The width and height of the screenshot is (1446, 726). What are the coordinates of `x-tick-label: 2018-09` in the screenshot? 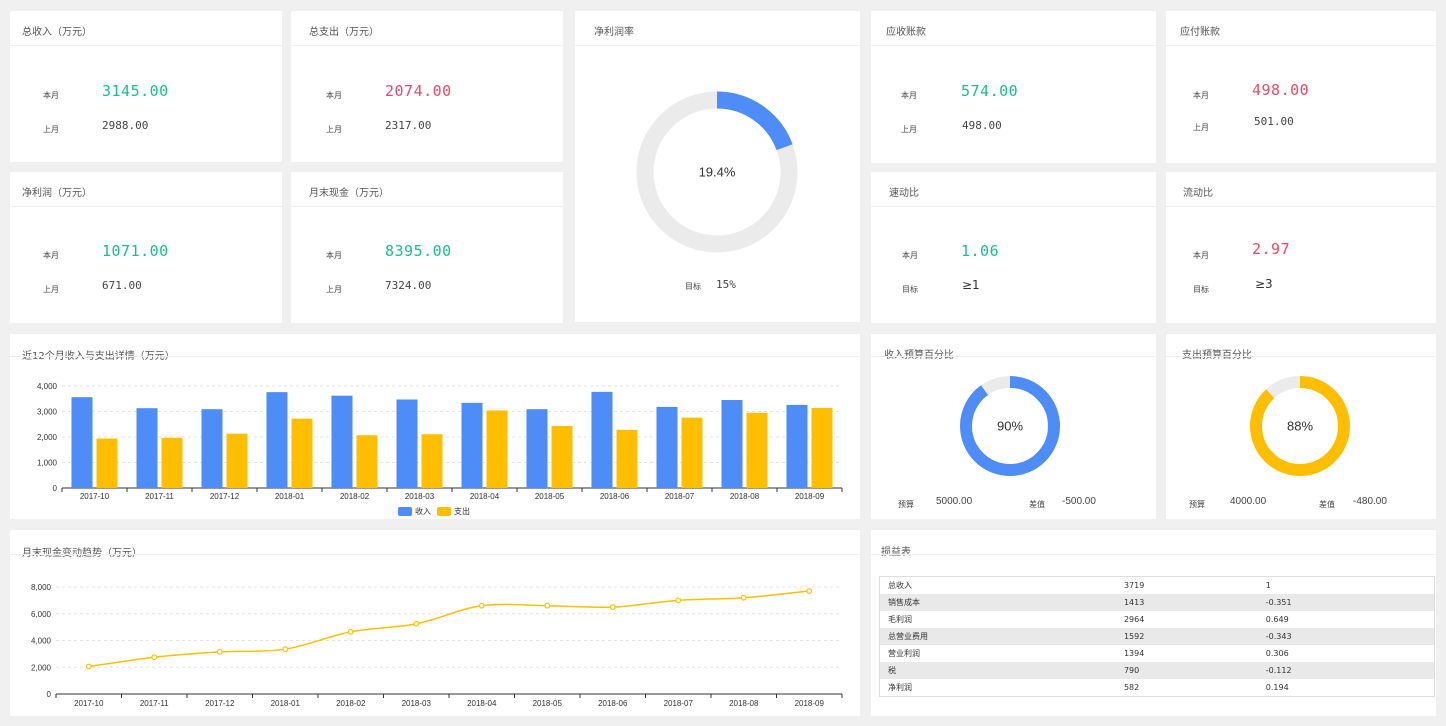 It's located at (810, 703).